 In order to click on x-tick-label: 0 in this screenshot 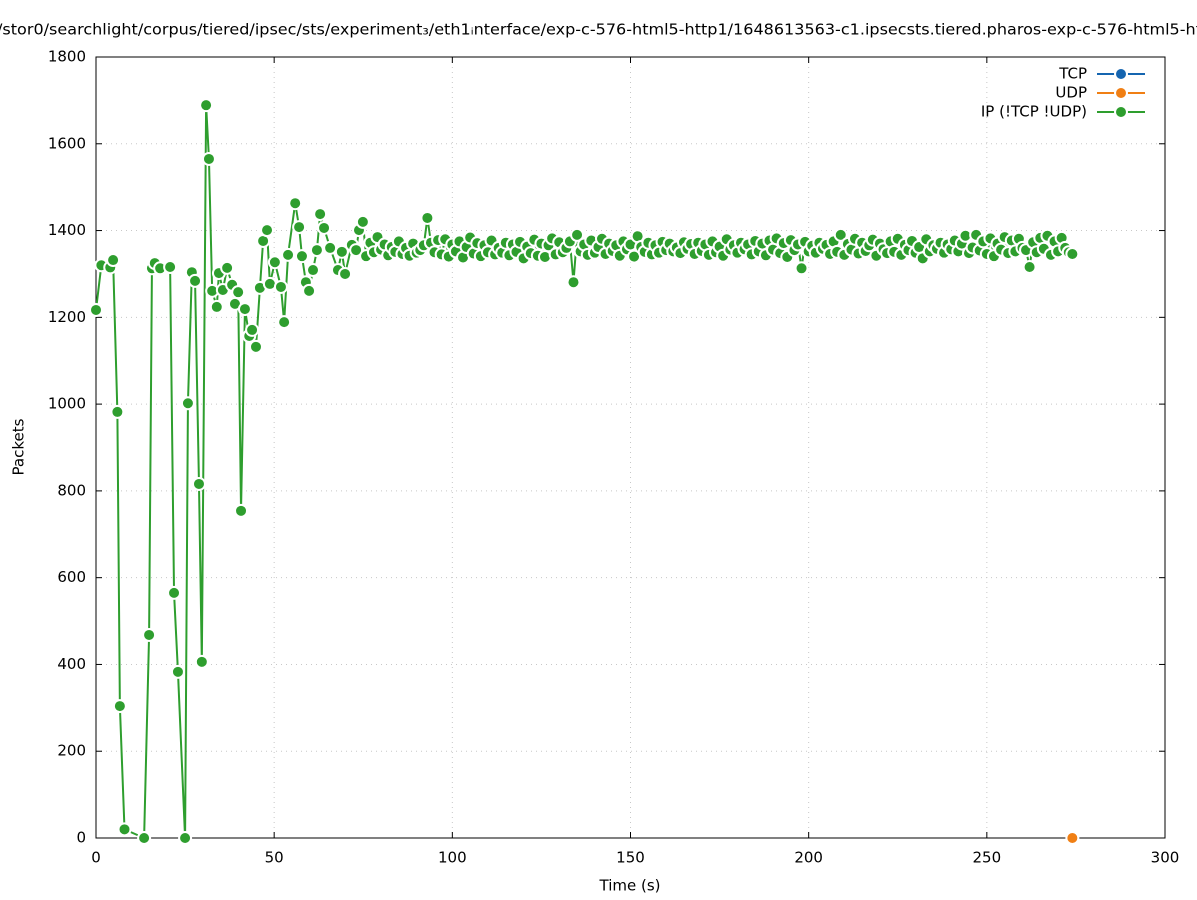, I will do `click(96, 858)`.